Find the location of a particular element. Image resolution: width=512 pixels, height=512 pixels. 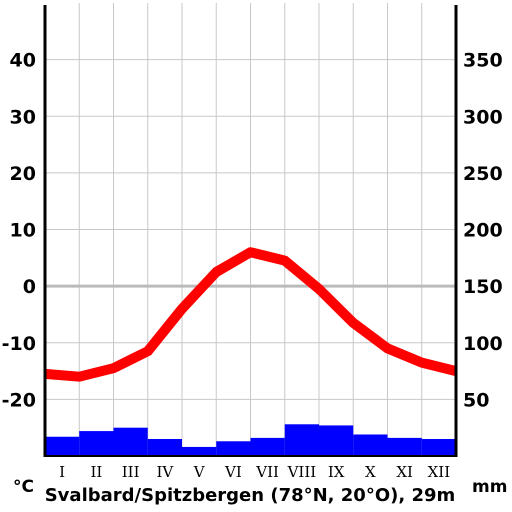

precipitation-bars is located at coordinates (250, 440).